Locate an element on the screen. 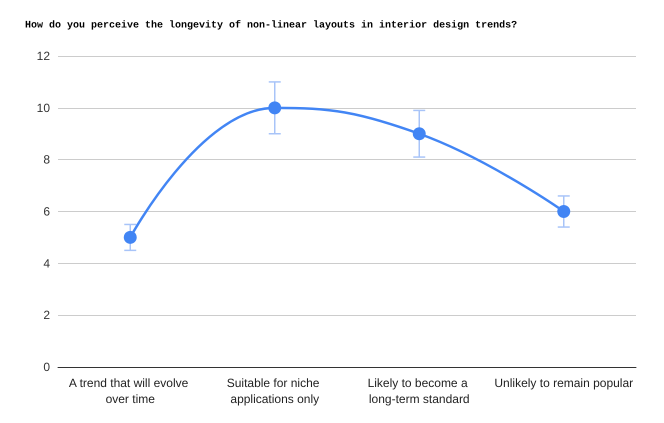  y-tick-label: 6 is located at coordinates (46, 211).